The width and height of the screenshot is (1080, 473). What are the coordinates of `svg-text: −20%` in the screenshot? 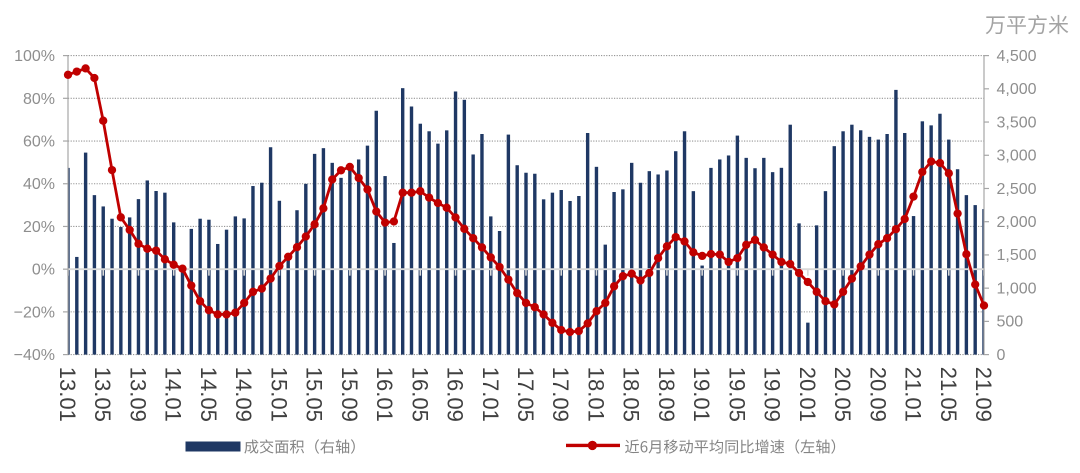 It's located at (34, 312).